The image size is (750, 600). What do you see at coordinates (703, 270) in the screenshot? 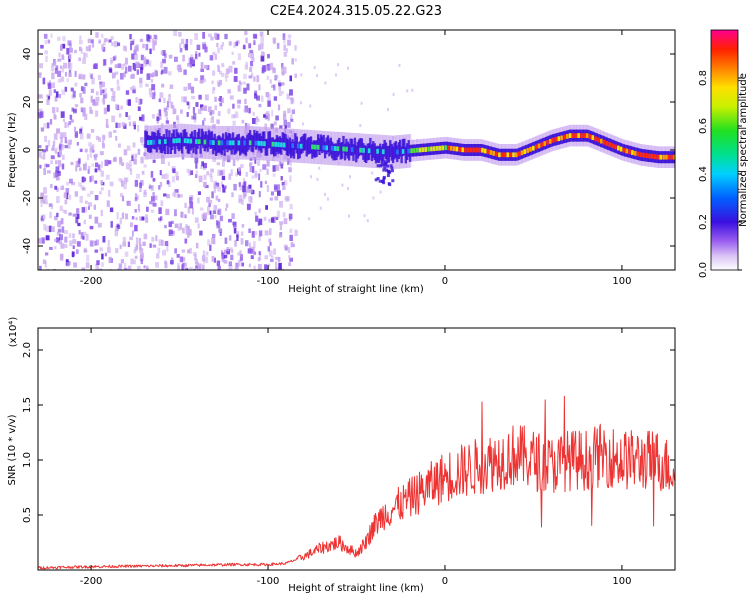
I see `colorbar-tick-label: 0.0` at bounding box center [703, 270].